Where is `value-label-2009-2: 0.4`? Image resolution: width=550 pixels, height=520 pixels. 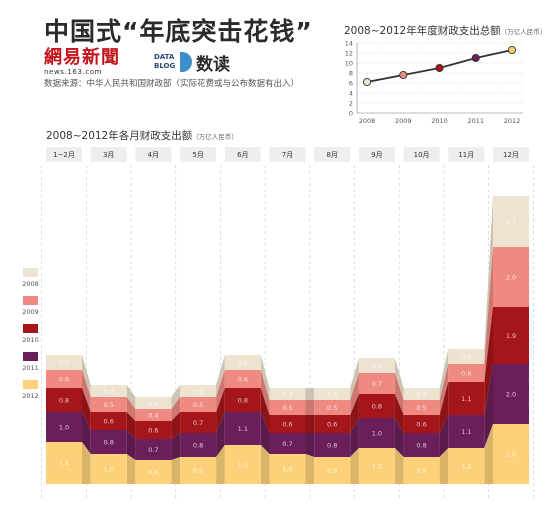 value-label-2009-2: 0.4 is located at coordinates (153, 415).